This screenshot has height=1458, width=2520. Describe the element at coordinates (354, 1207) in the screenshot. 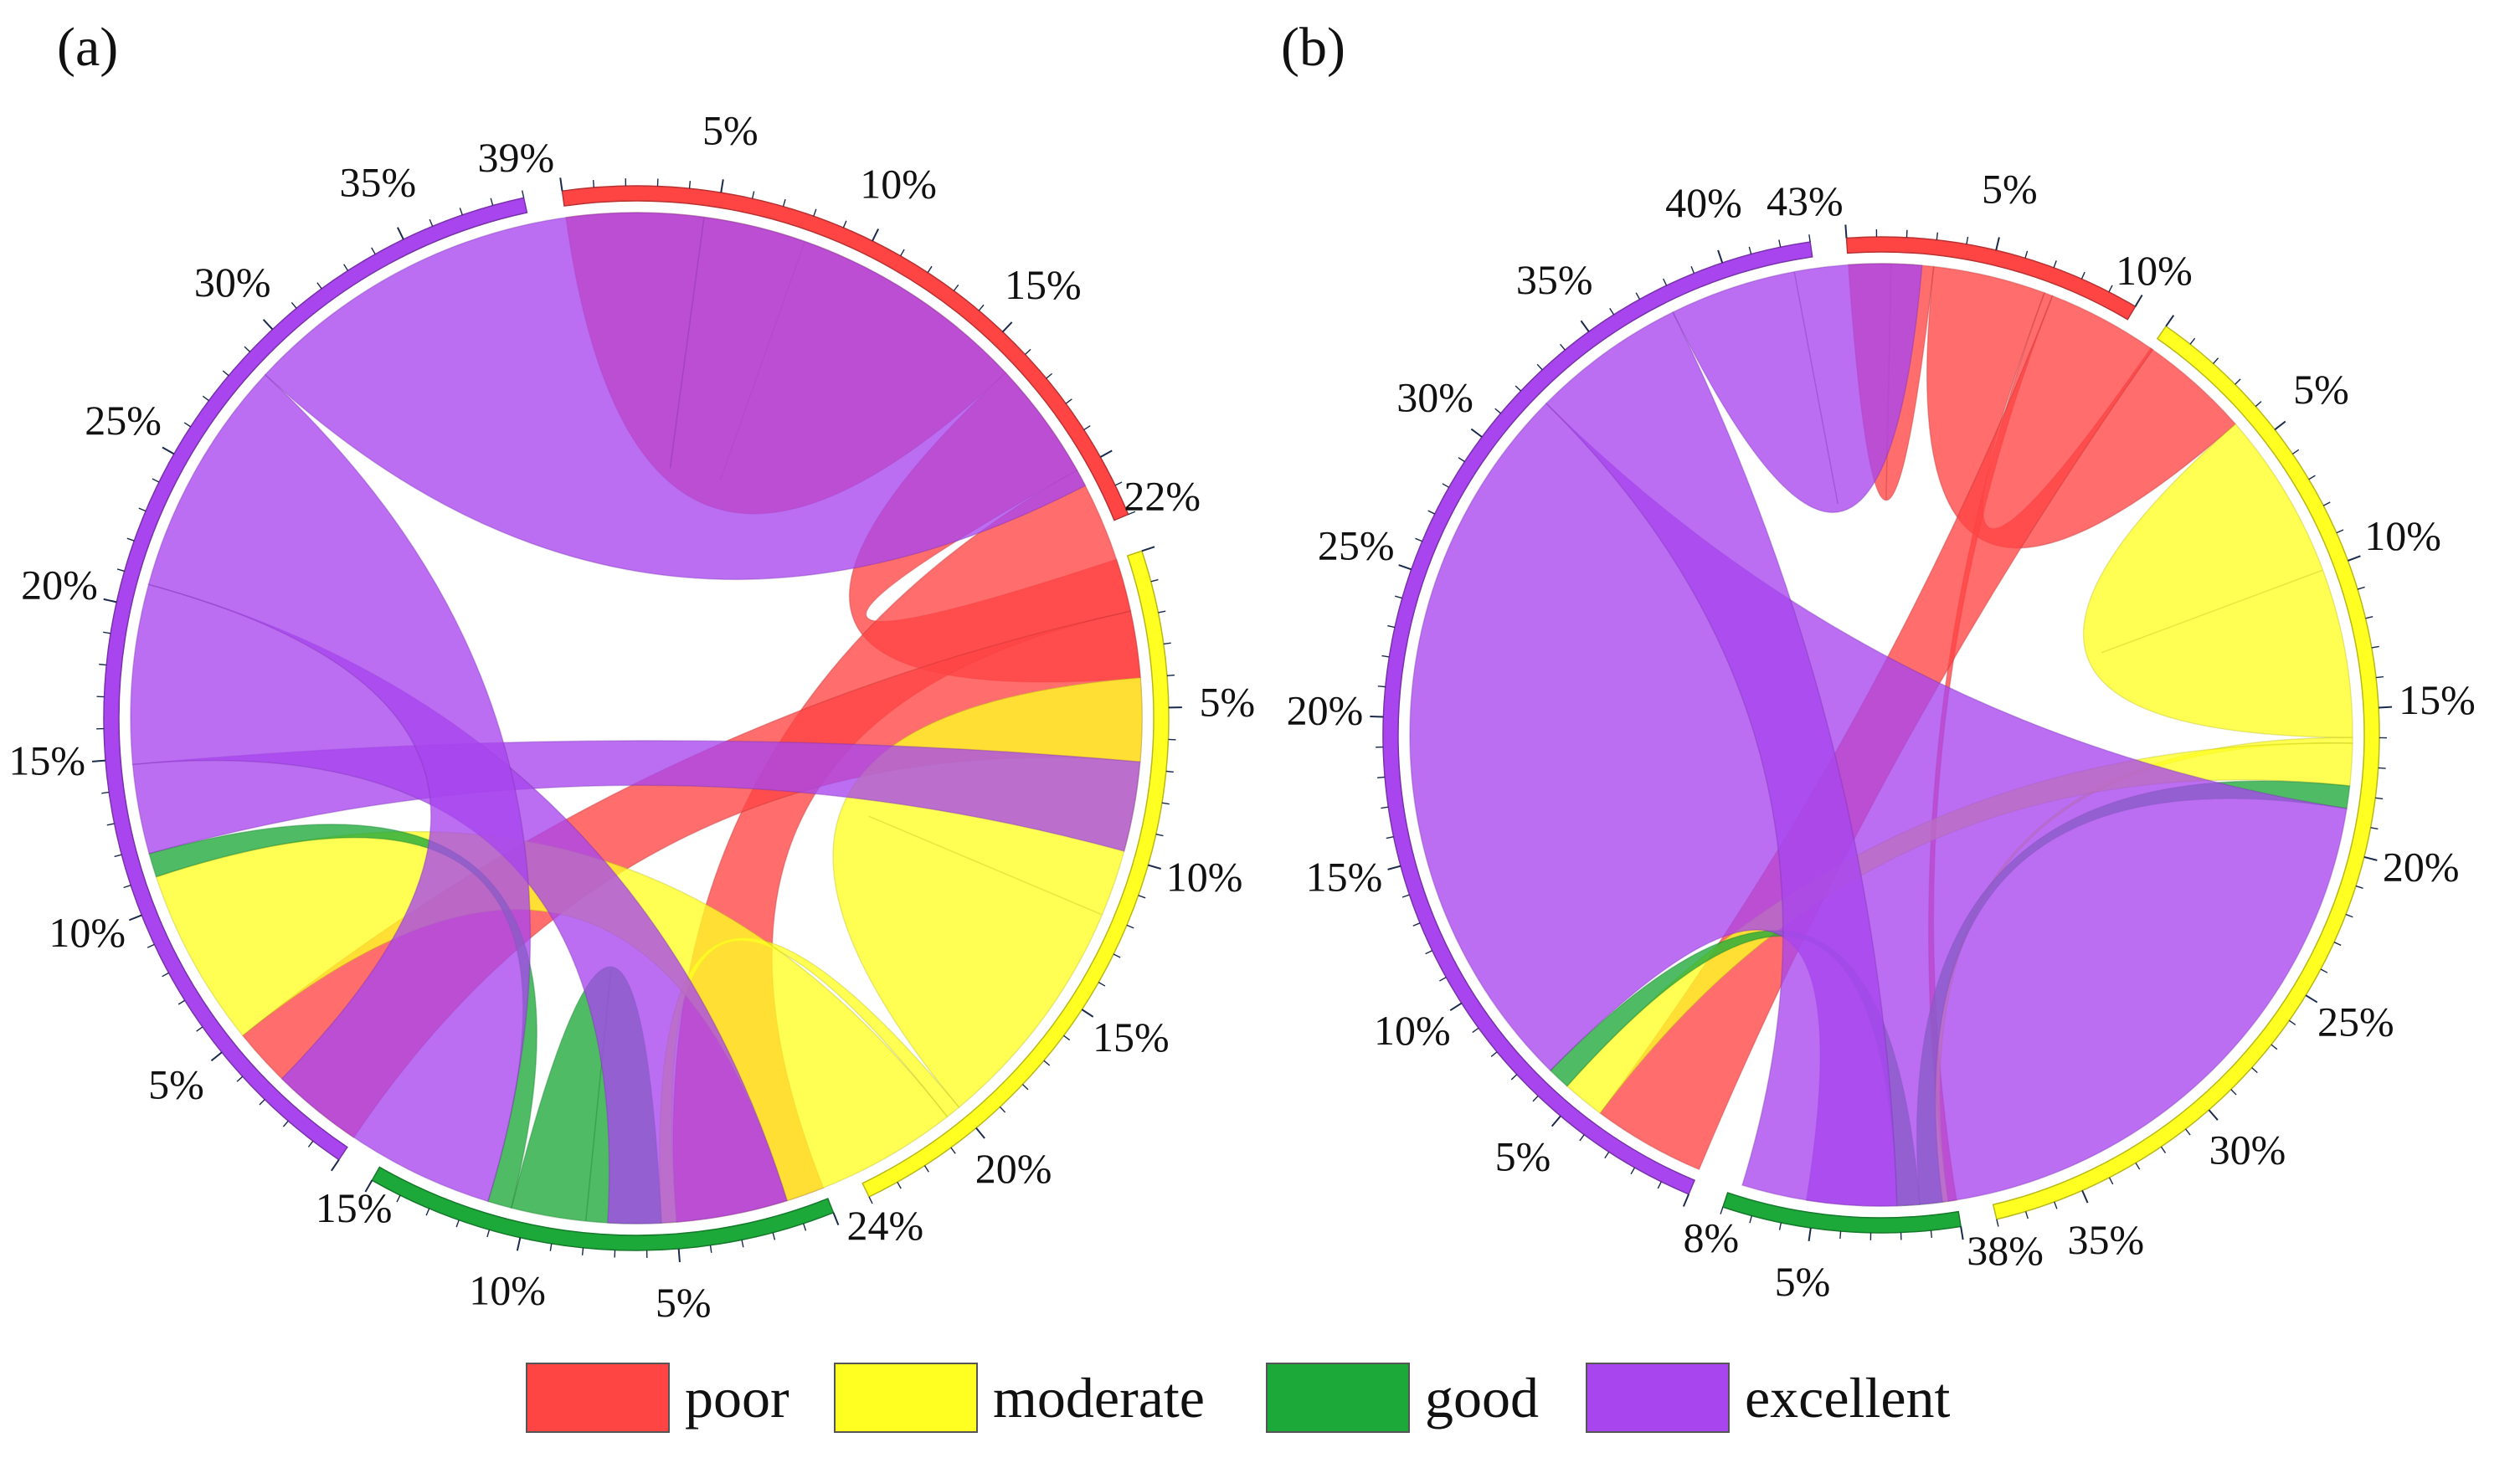

I see `tick-label-good: 15%` at that location.